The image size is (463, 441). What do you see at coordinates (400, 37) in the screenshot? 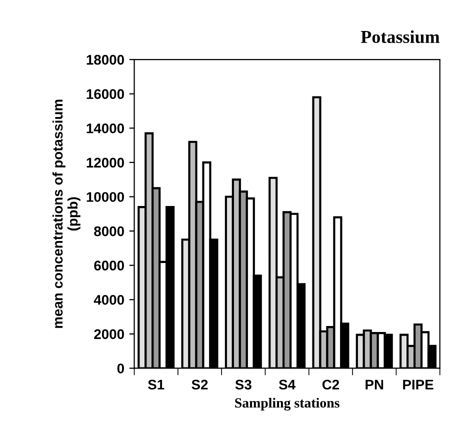
I see `chart-title: Potassium` at bounding box center [400, 37].